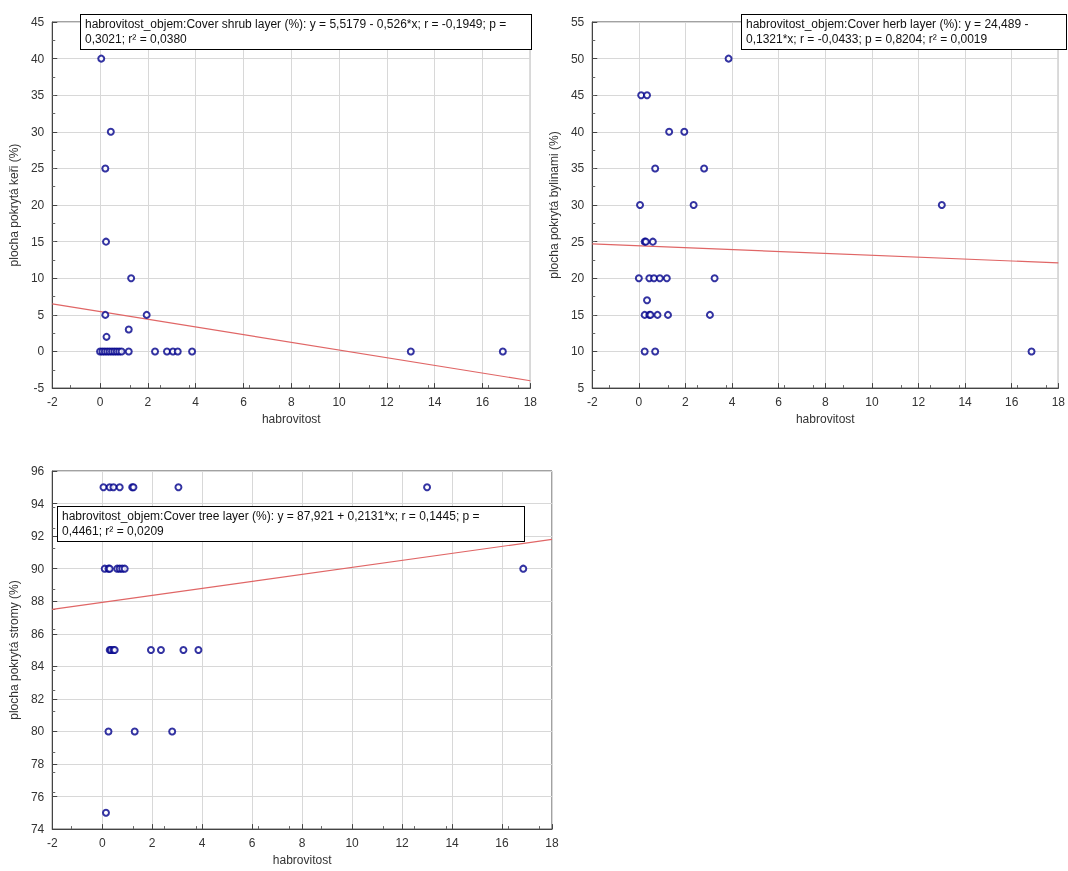 This screenshot has width=1068, height=871. Describe the element at coordinates (37, 471) in the screenshot. I see `y-tick-label: 96` at that location.